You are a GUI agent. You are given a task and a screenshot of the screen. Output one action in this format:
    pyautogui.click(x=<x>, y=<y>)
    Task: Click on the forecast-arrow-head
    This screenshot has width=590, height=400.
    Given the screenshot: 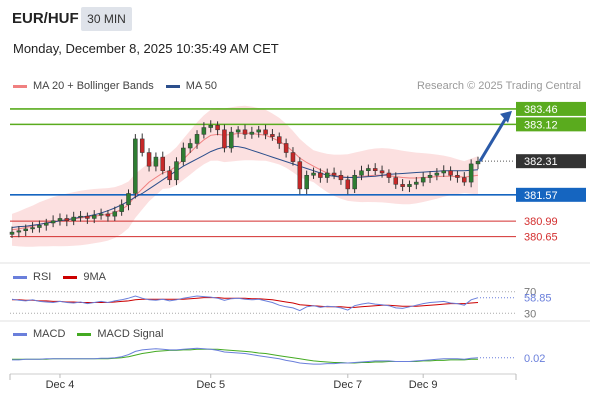 What is the action you would take?
    pyautogui.click(x=506, y=116)
    